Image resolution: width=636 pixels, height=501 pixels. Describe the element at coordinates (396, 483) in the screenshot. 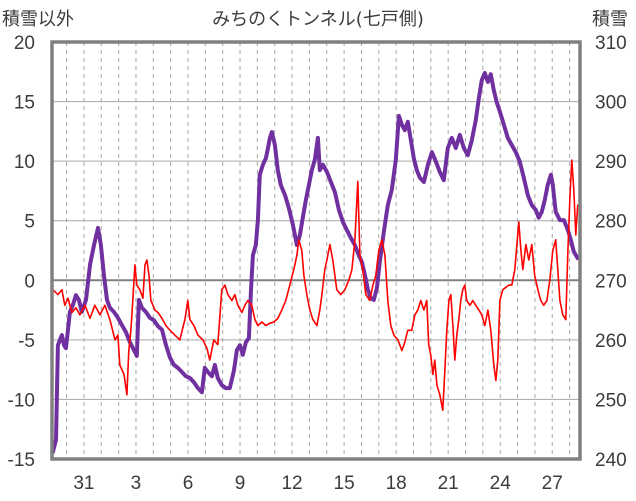

I see `x-tick-label: 18` at that location.